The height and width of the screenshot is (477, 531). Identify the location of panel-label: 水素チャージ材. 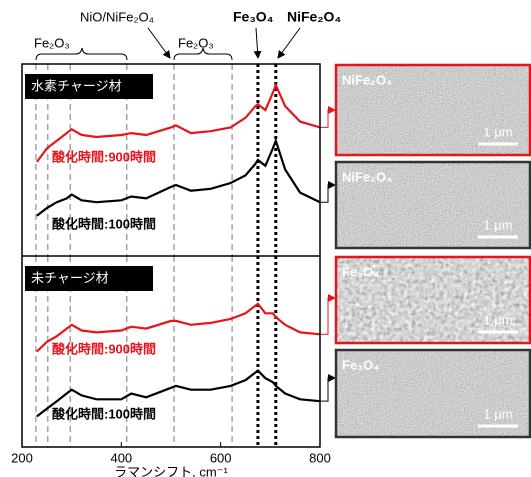
(76, 85).